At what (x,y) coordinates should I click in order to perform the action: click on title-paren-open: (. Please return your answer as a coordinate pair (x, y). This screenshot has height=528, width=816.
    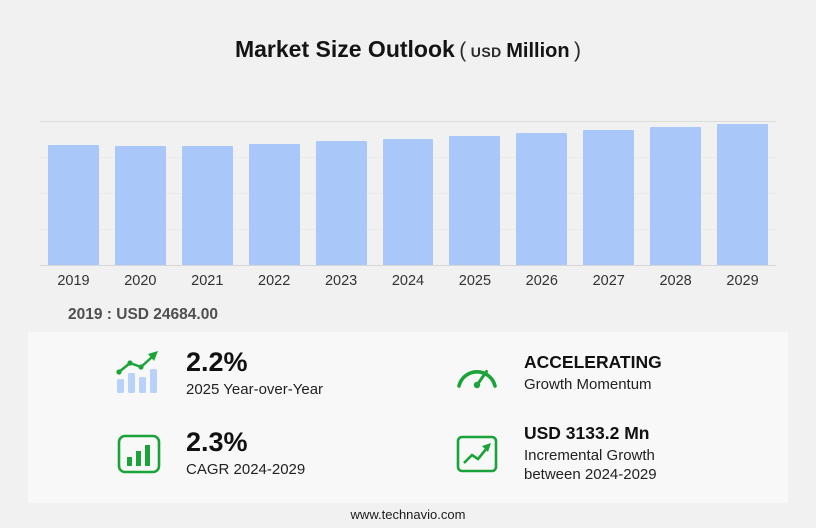
    Looking at the image, I should click on (463, 50).